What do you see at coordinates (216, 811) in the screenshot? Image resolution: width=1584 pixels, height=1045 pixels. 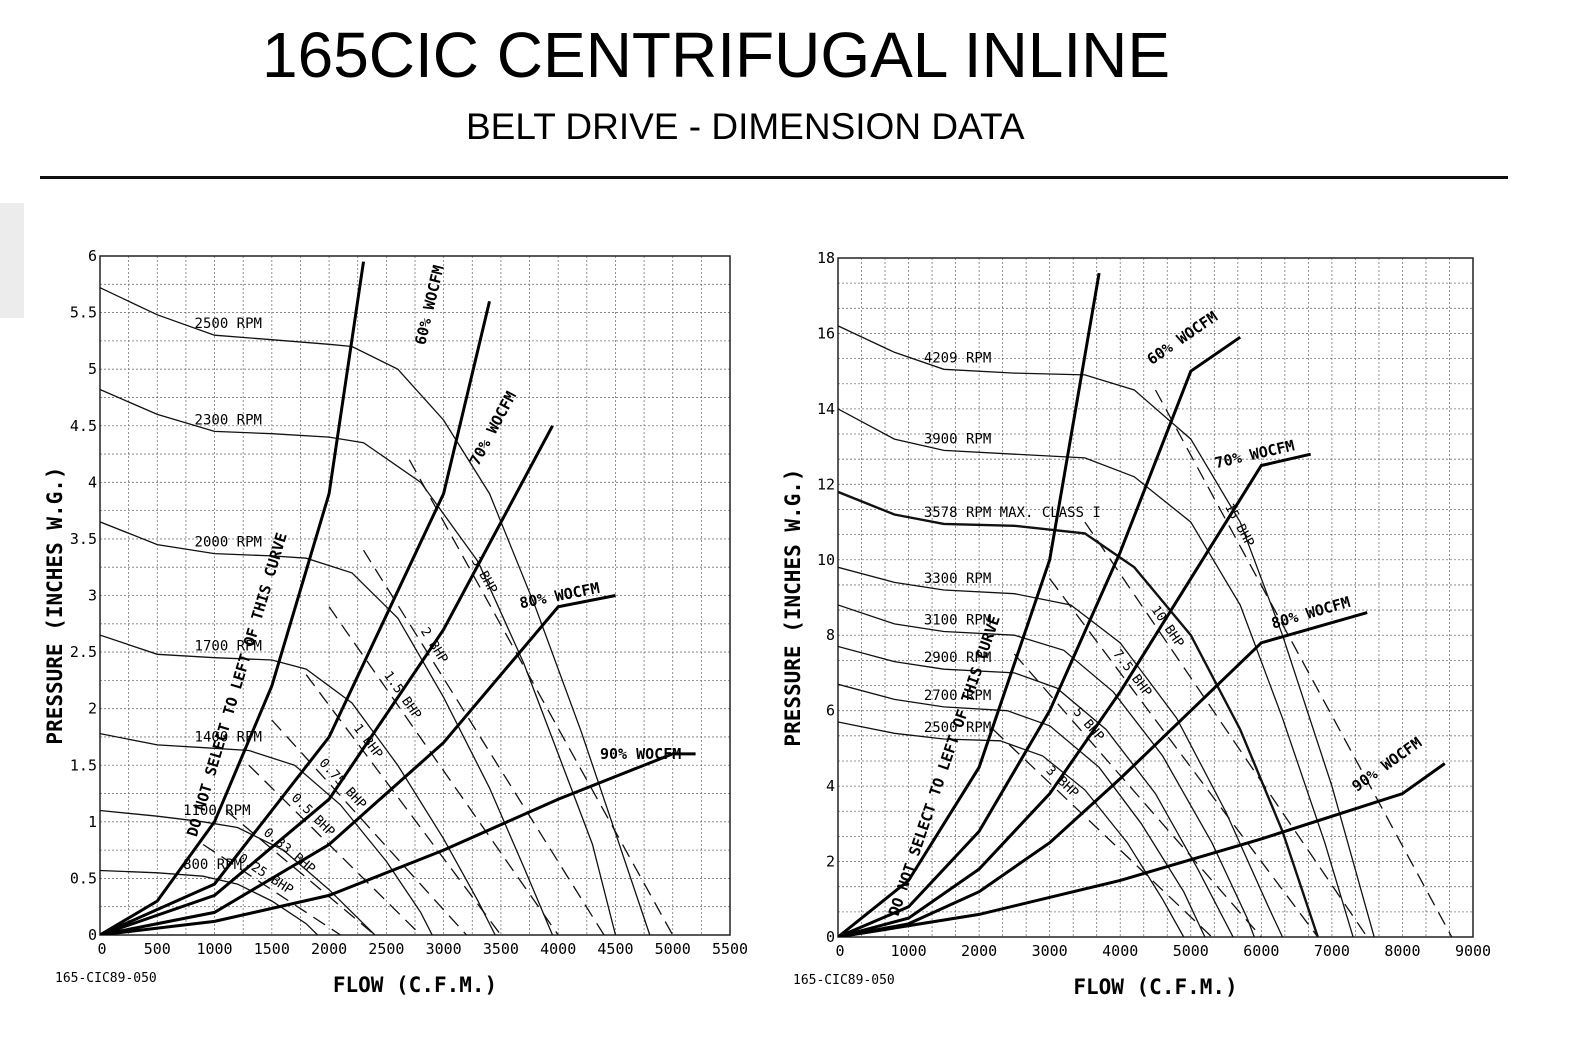 I see `rpm-label: 1100 RPM` at bounding box center [216, 811].